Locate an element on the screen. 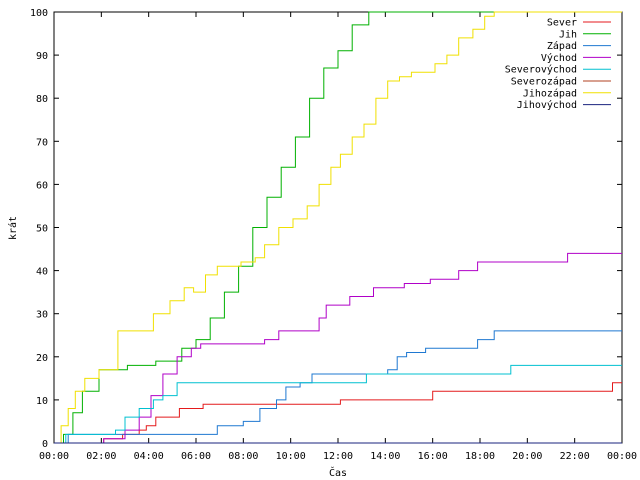 The height and width of the screenshot is (480, 640). x-tick-label: 12:00 is located at coordinates (338, 456).